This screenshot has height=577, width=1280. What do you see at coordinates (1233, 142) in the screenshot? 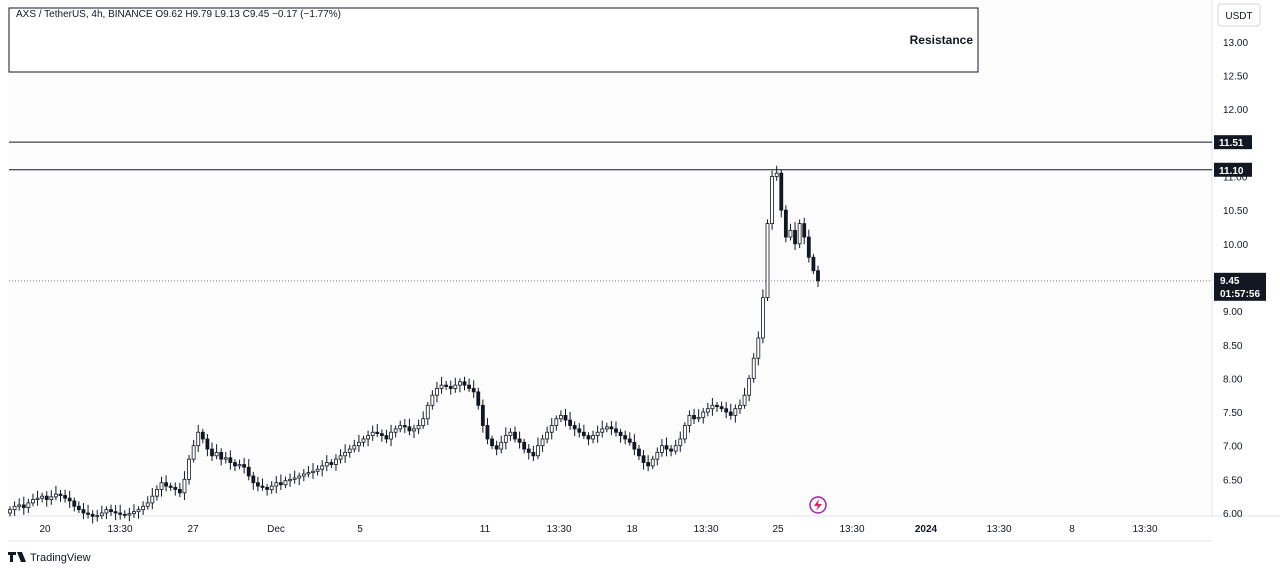
I see `price-badge-bg` at bounding box center [1233, 142].